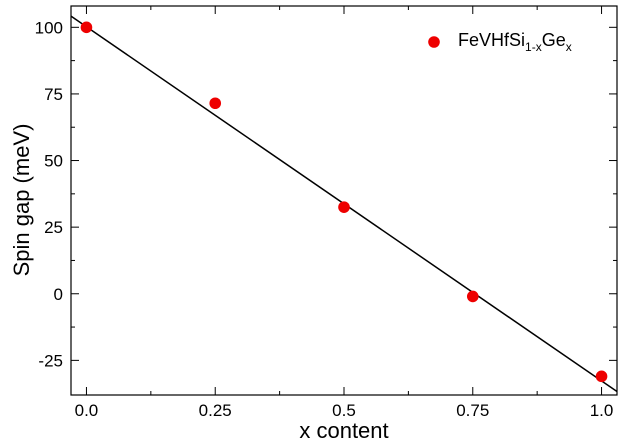 This screenshot has width=620, height=441. I want to click on legend-label: FeVHfSi1-xGex, so click(515, 42).